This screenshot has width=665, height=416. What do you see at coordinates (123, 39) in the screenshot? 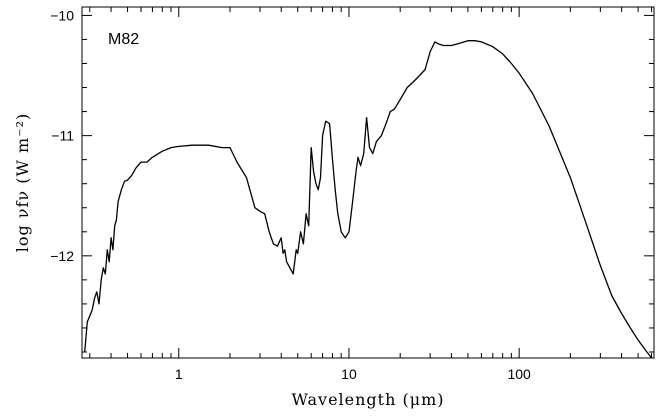
I see `galaxy-label: M82` at bounding box center [123, 39].